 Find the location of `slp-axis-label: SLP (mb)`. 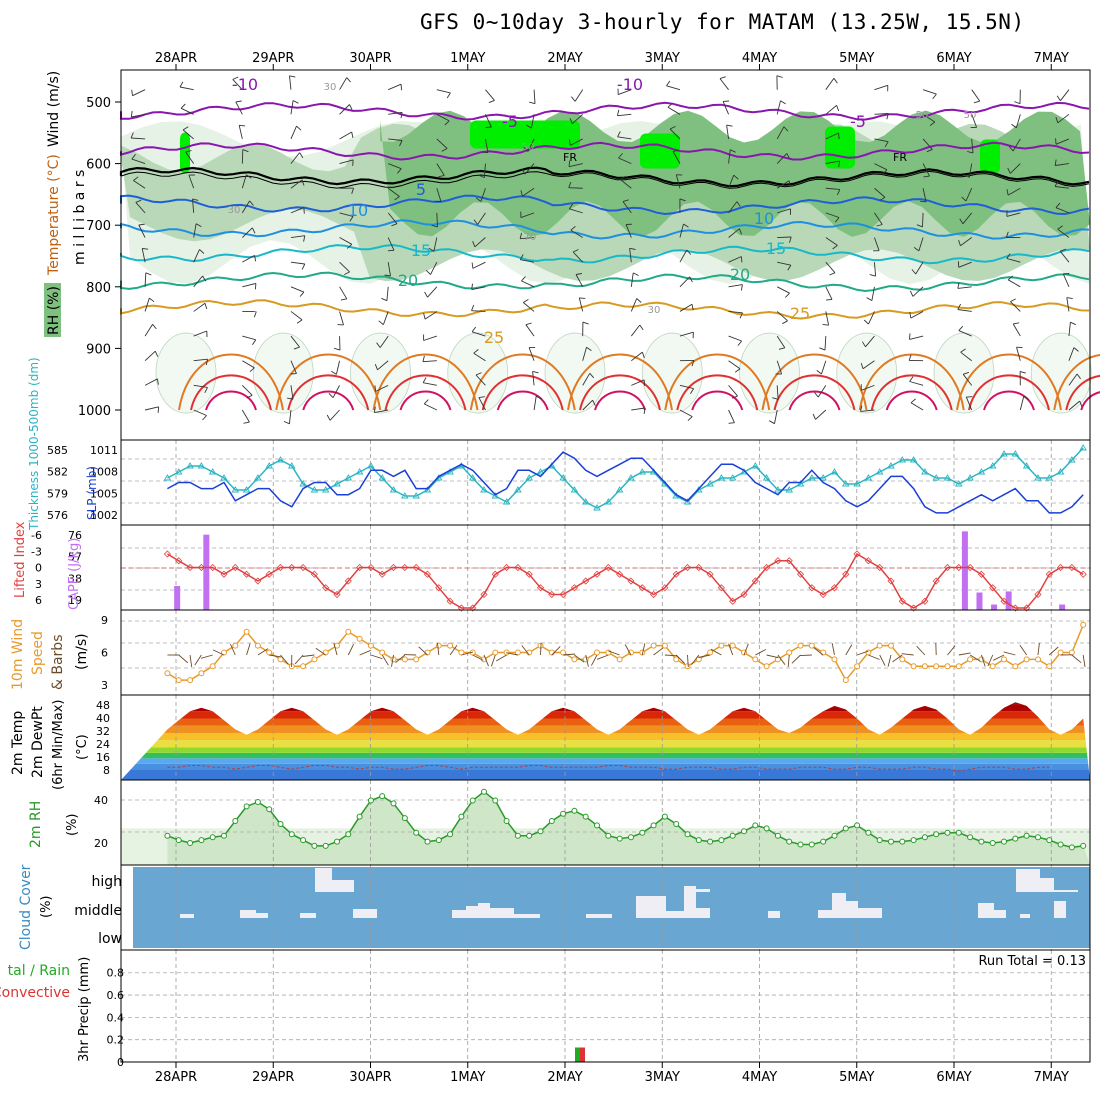

slp-axis-label: SLP (mb) is located at coordinates (92, 493).